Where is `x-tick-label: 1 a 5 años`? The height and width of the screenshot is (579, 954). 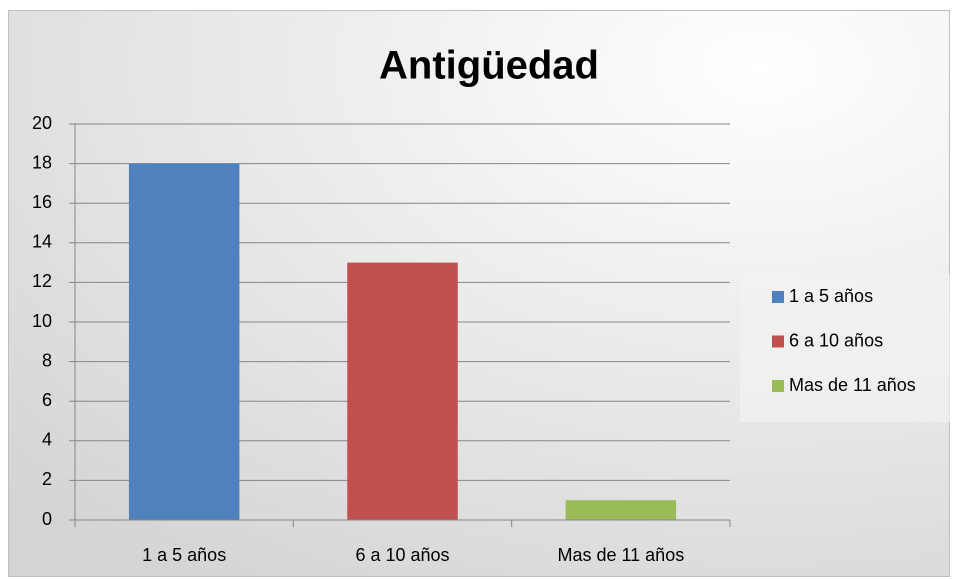
x-tick-label: 1 a 5 años is located at coordinates (184, 555).